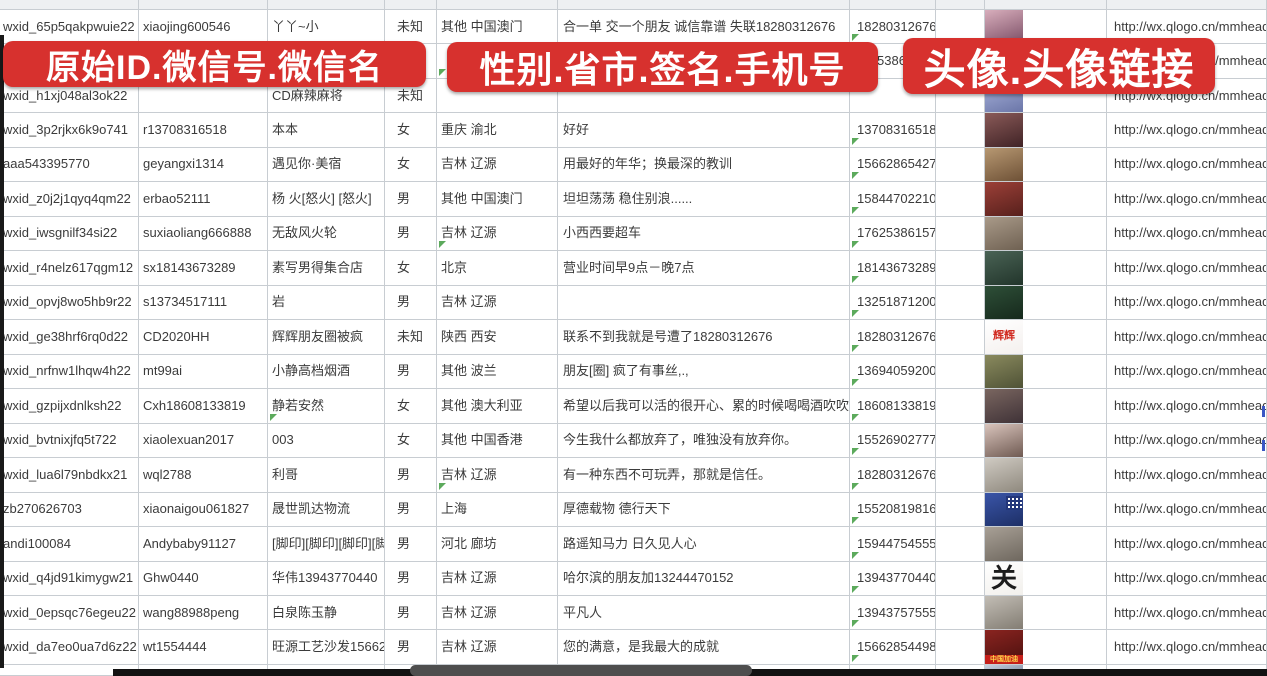  What do you see at coordinates (893, 372) in the screenshot?
I see `cell-phone-row11: 13694059200` at bounding box center [893, 372].